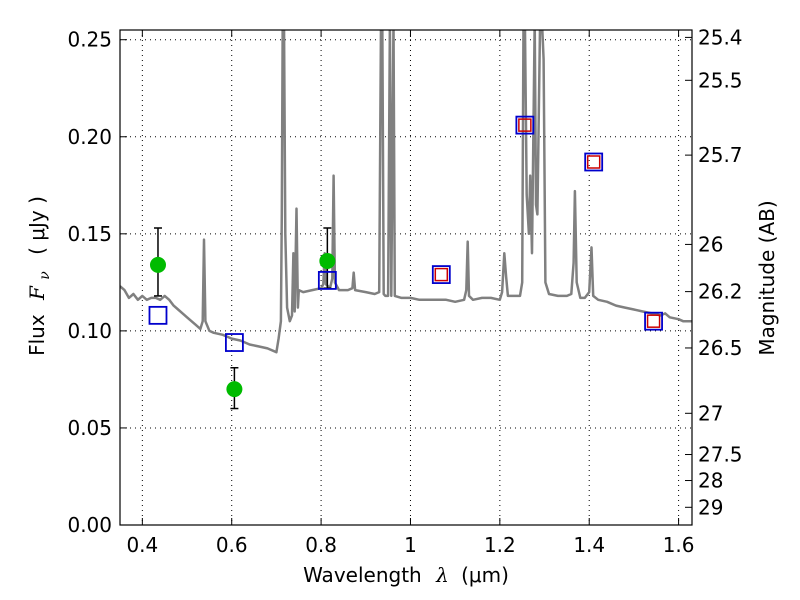 The height and width of the screenshot is (600, 800). I want to click on y-tick-label: 0.05, so click(89, 428).